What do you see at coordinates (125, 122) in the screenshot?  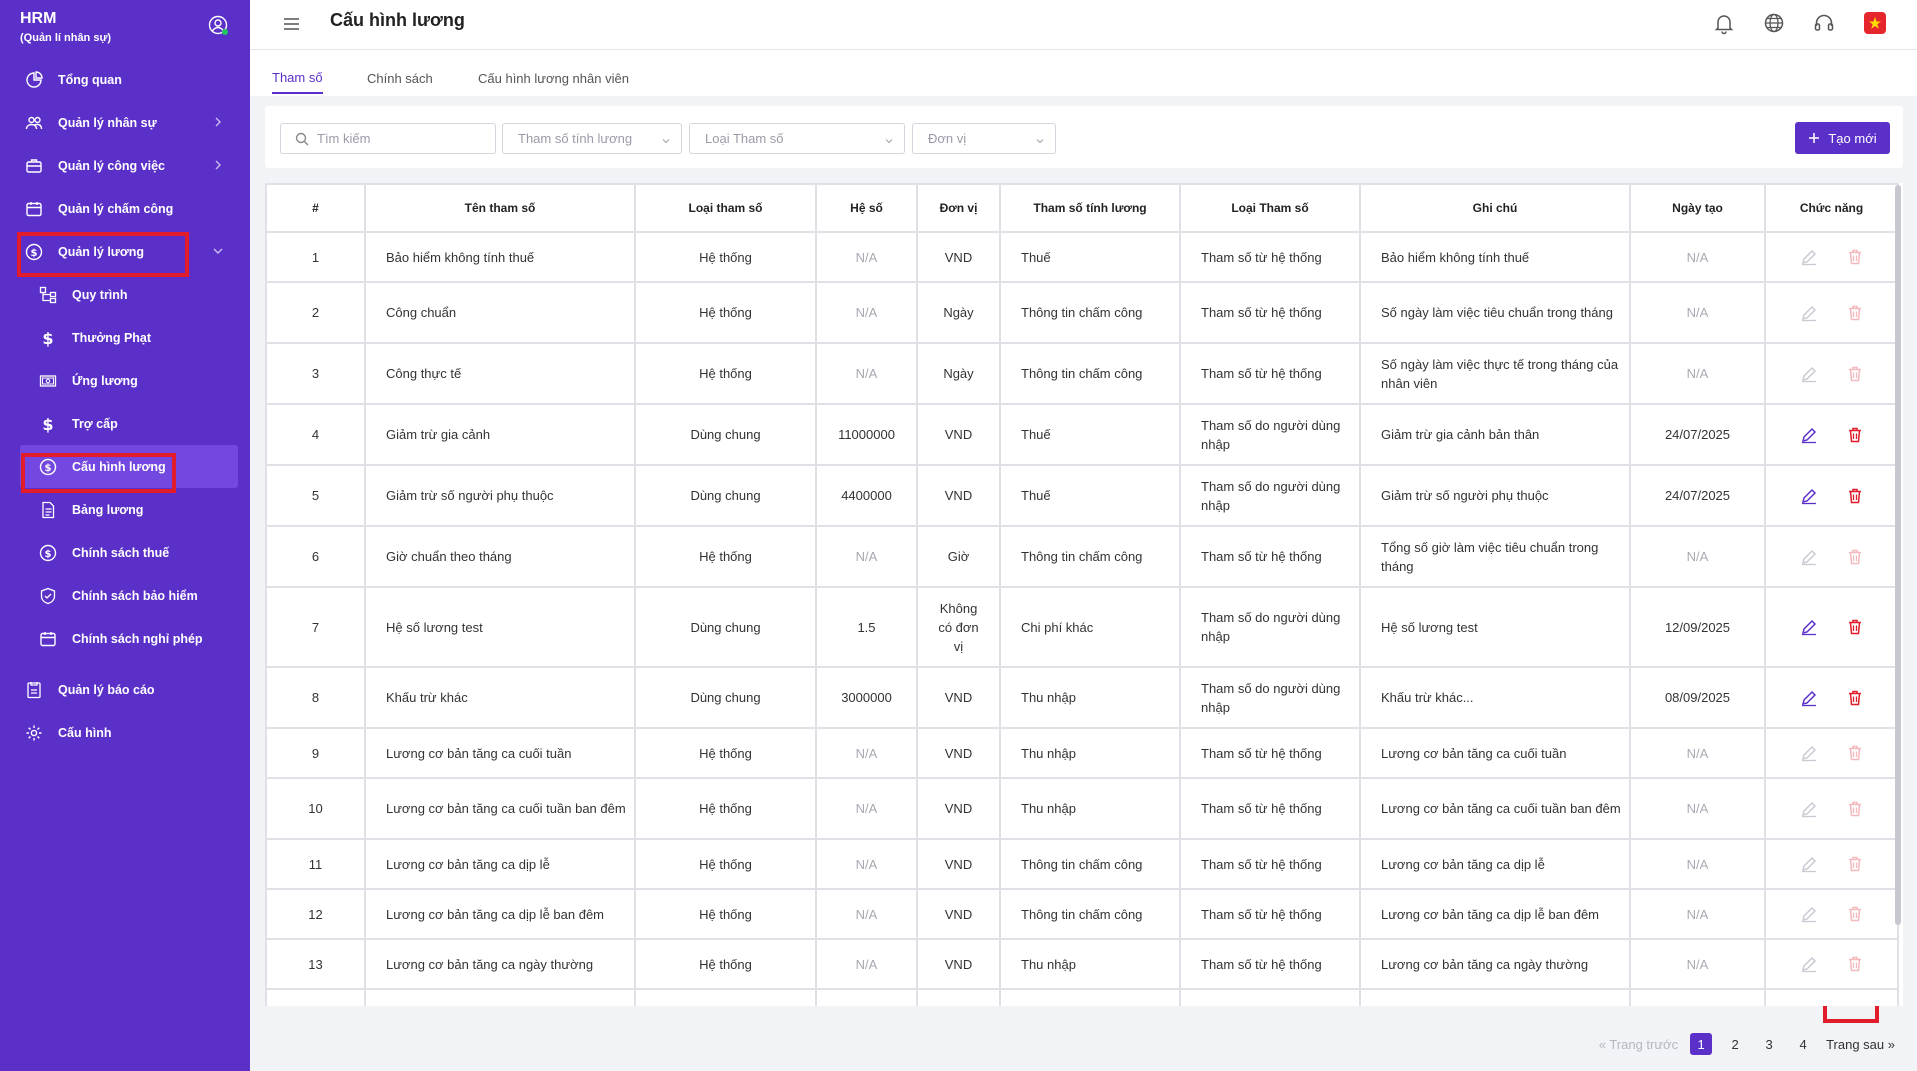 I see `sidebar-item-hr: Quản lý nhân sự` at bounding box center [125, 122].